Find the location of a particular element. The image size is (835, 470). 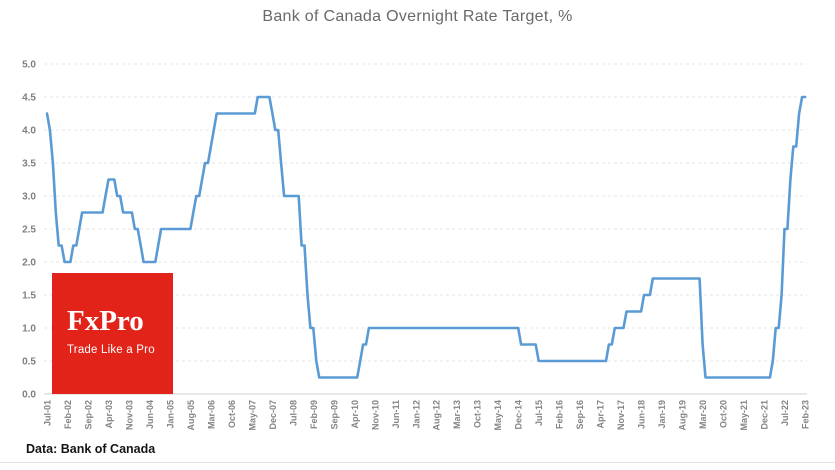

y-tick-label: 5.0 is located at coordinates (29, 65).